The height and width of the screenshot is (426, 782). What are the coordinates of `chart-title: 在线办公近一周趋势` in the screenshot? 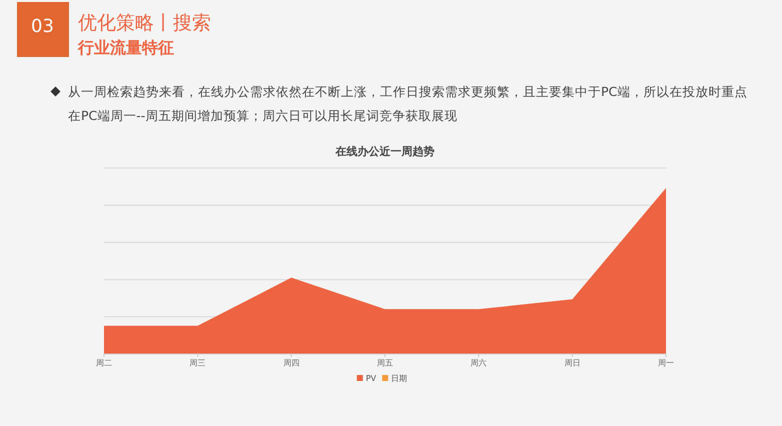 It's located at (384, 151).